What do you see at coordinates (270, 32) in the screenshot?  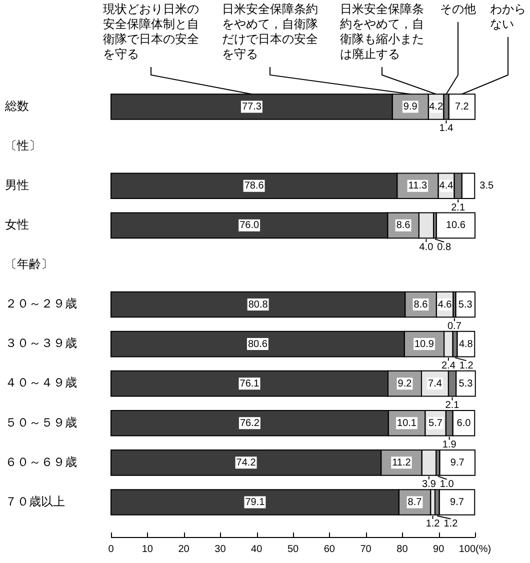 I see `text: 日米安全保障条約をやめて，自衛隊だけで日本の安全を守る` at bounding box center [270, 32].